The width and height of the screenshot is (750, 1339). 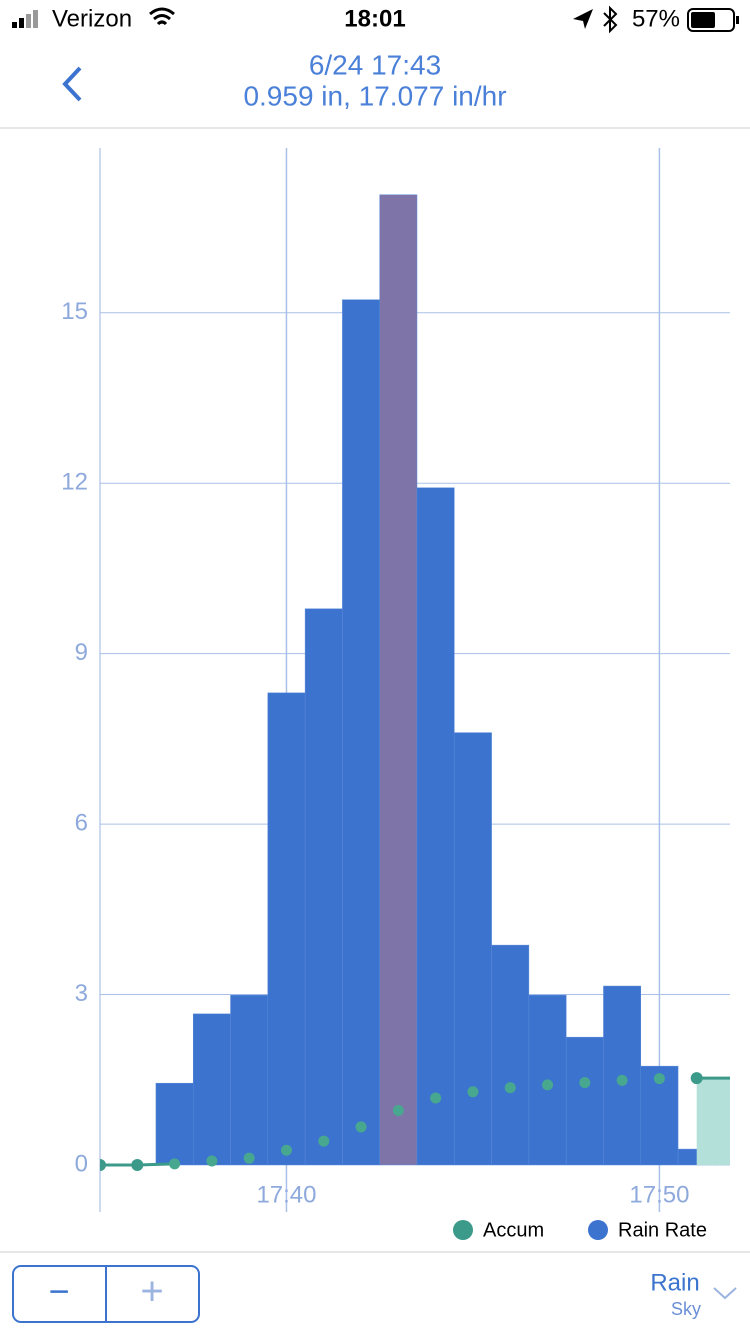 What do you see at coordinates (81, 652) in the screenshot?
I see `y-tick-label: 9` at bounding box center [81, 652].